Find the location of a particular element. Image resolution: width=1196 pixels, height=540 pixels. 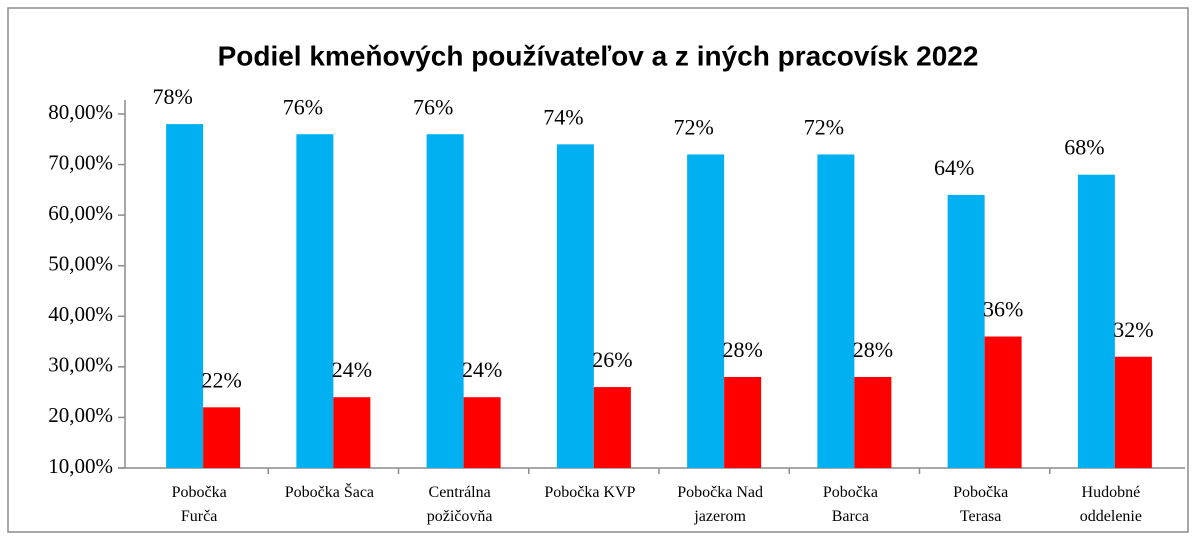

data-label: 36% is located at coordinates (1003, 309).